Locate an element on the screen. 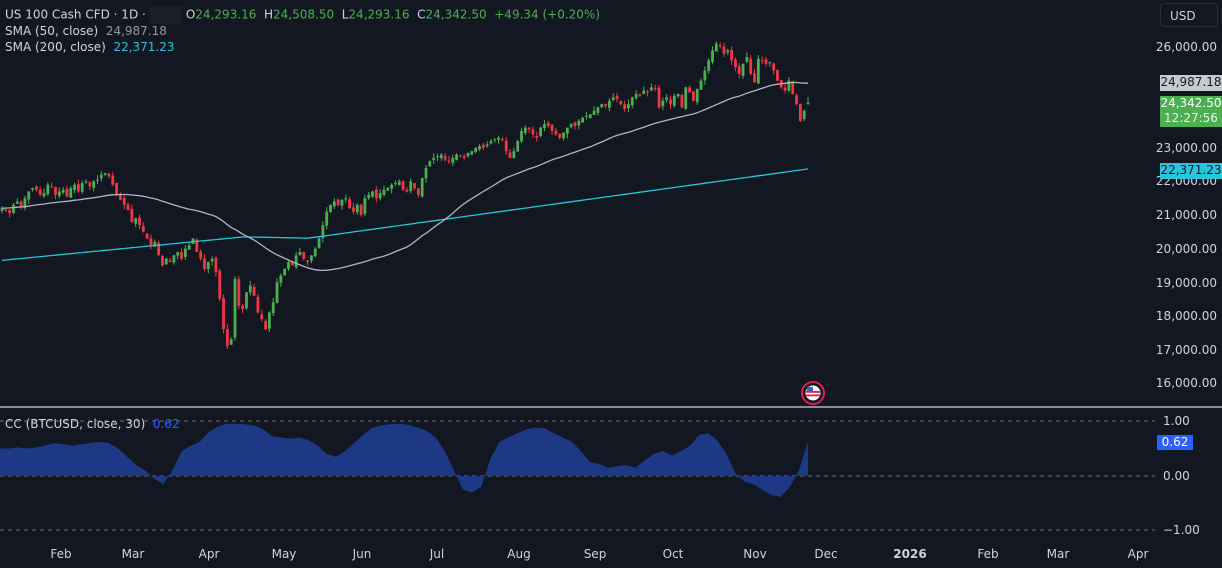 This screenshot has width=1222, height=568. low-label: L is located at coordinates (345, 14).